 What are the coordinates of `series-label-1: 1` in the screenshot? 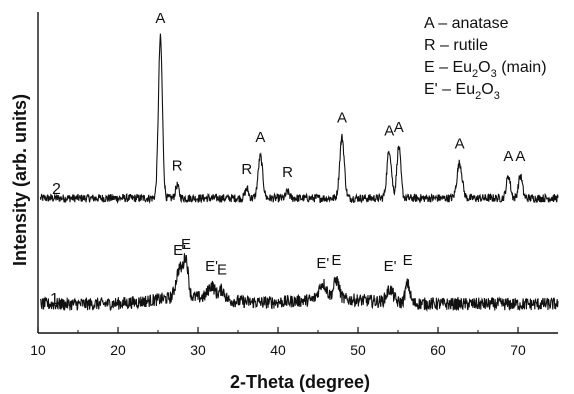 It's located at (54, 299).